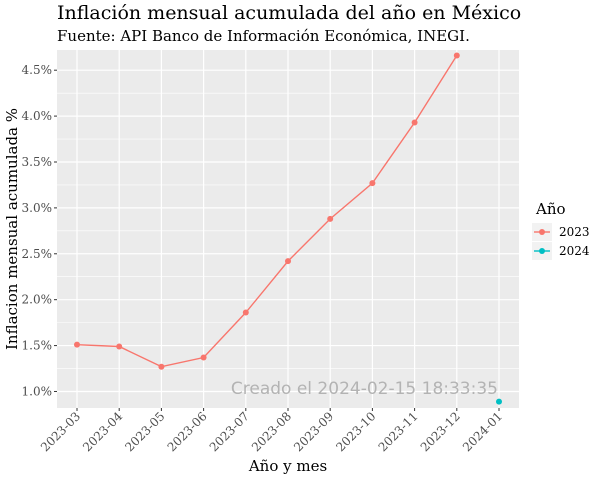  I want to click on legend-key-point-2024, so click(542, 251).